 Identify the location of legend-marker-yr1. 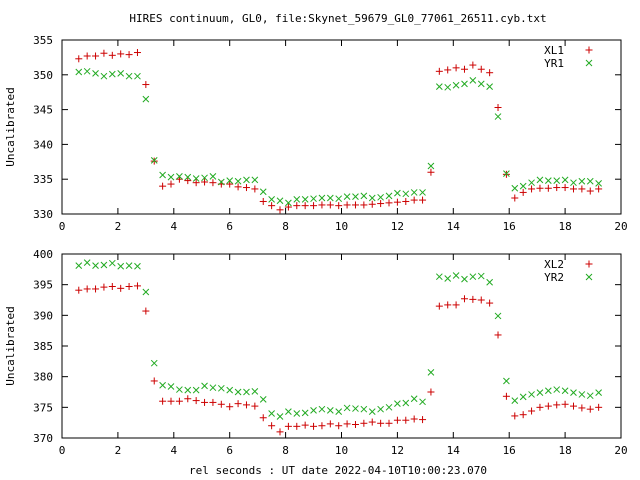
(589, 63).